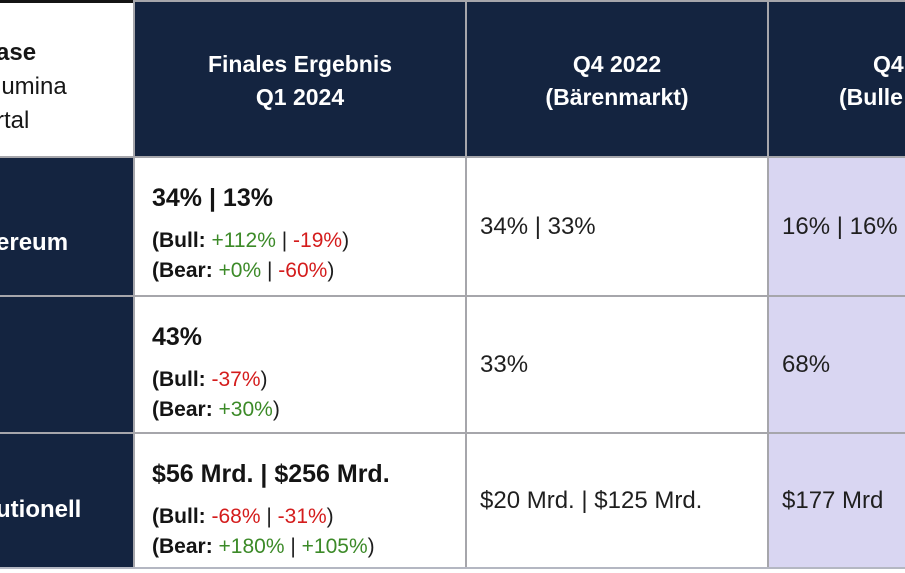 Image resolution: width=905 pixels, height=573 pixels. What do you see at coordinates (837, 500) in the screenshot?
I see `cell-q4-bull-row3: $177 Mrd` at bounding box center [837, 500].